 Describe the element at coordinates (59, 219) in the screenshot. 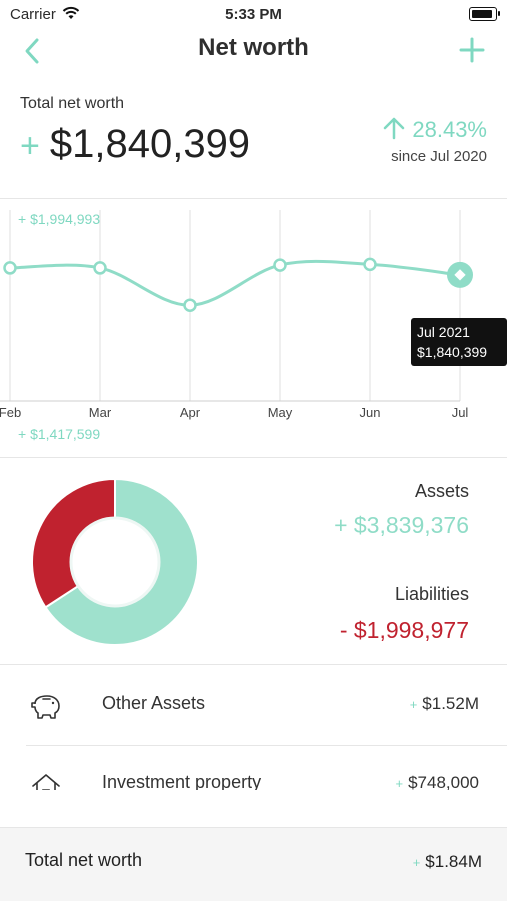

I see `chart-max-label: + $1,994,993` at that location.